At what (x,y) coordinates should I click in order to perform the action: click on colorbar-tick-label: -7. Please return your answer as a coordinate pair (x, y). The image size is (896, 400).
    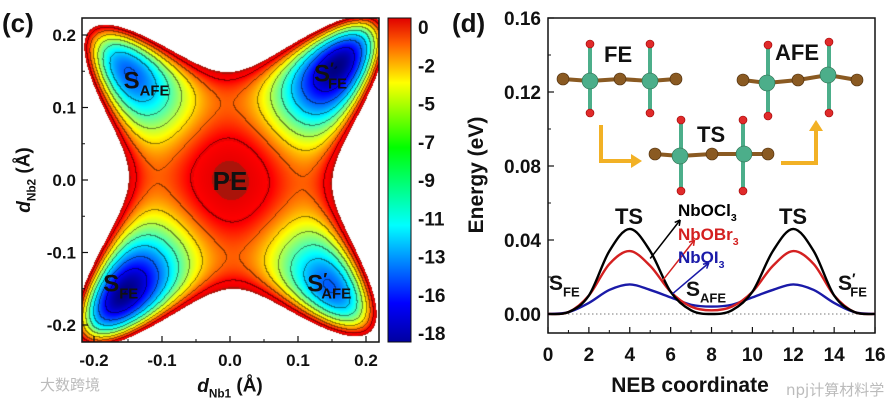
    Looking at the image, I should click on (426, 143).